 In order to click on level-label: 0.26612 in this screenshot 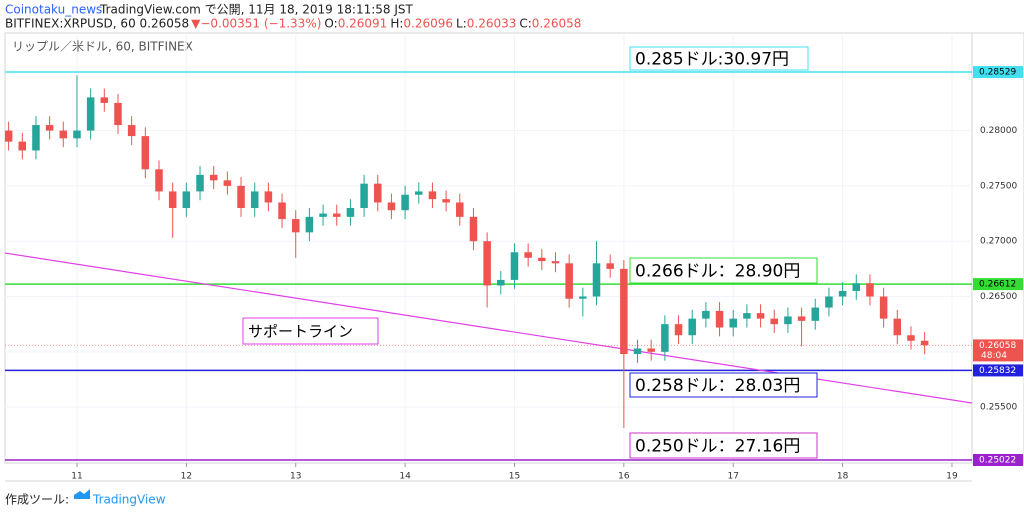, I will do `click(997, 285)`.